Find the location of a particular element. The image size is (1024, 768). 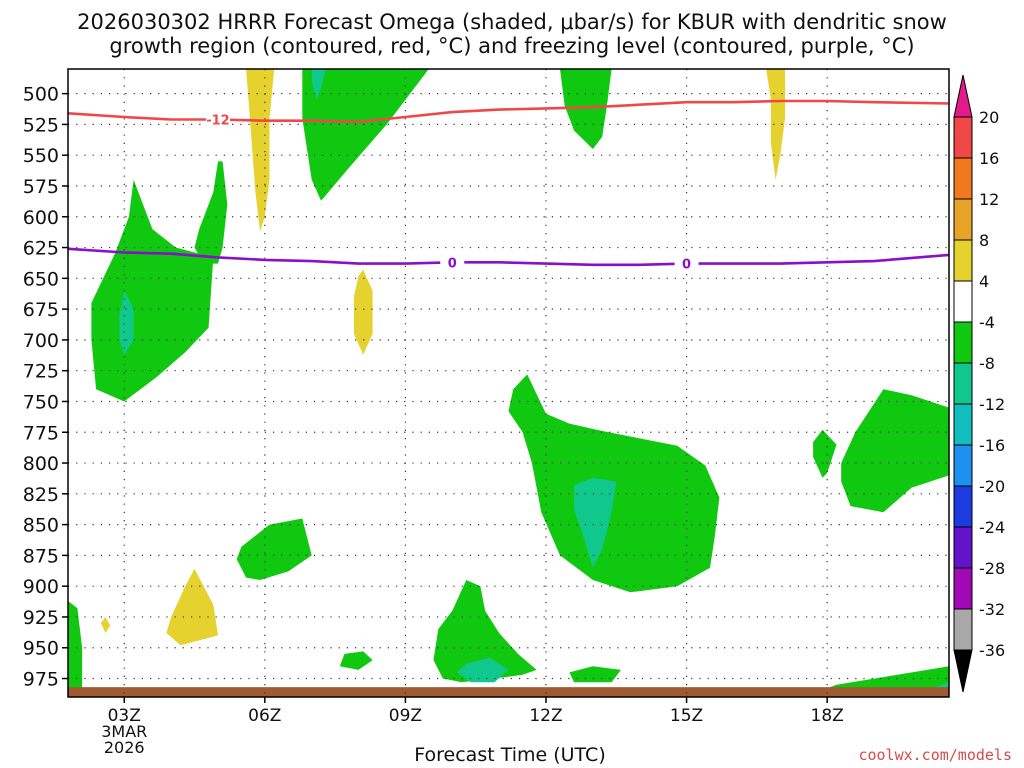

y-tick-label-675: 675 is located at coordinates (41, 310).